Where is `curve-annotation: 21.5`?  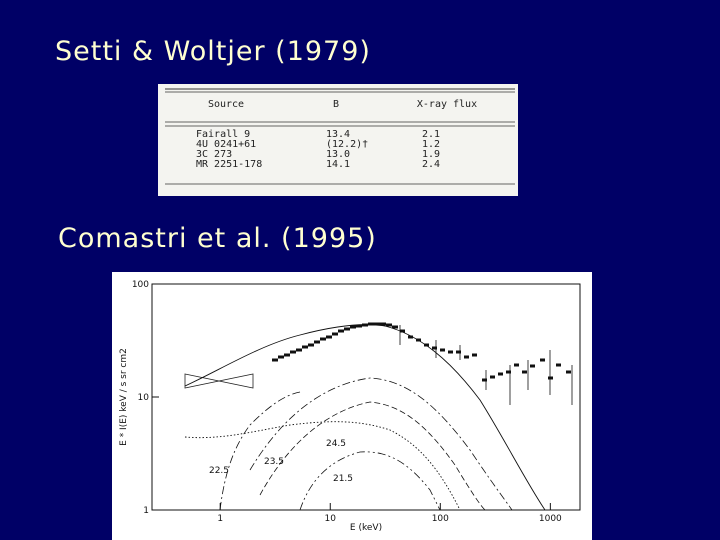 curve-annotation: 21.5 is located at coordinates (343, 479).